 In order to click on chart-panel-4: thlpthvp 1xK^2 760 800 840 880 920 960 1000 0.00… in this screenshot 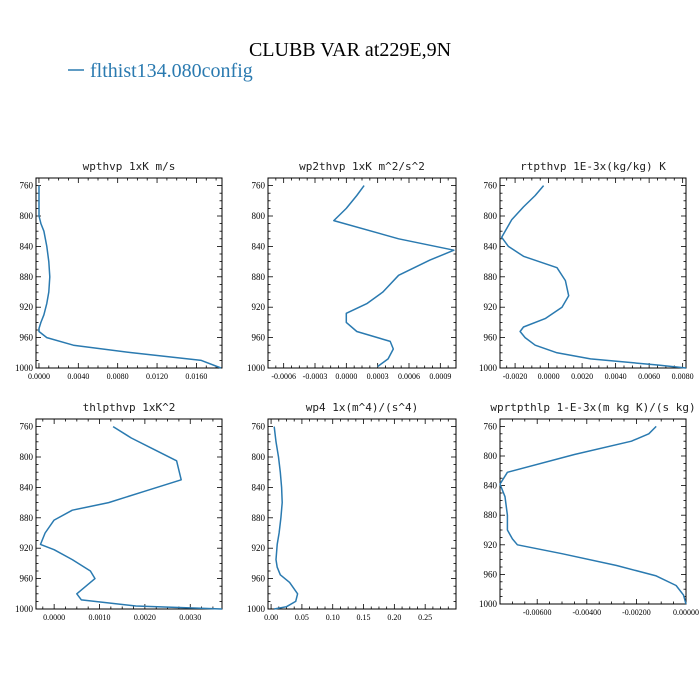, I will do `click(119, 511)`.